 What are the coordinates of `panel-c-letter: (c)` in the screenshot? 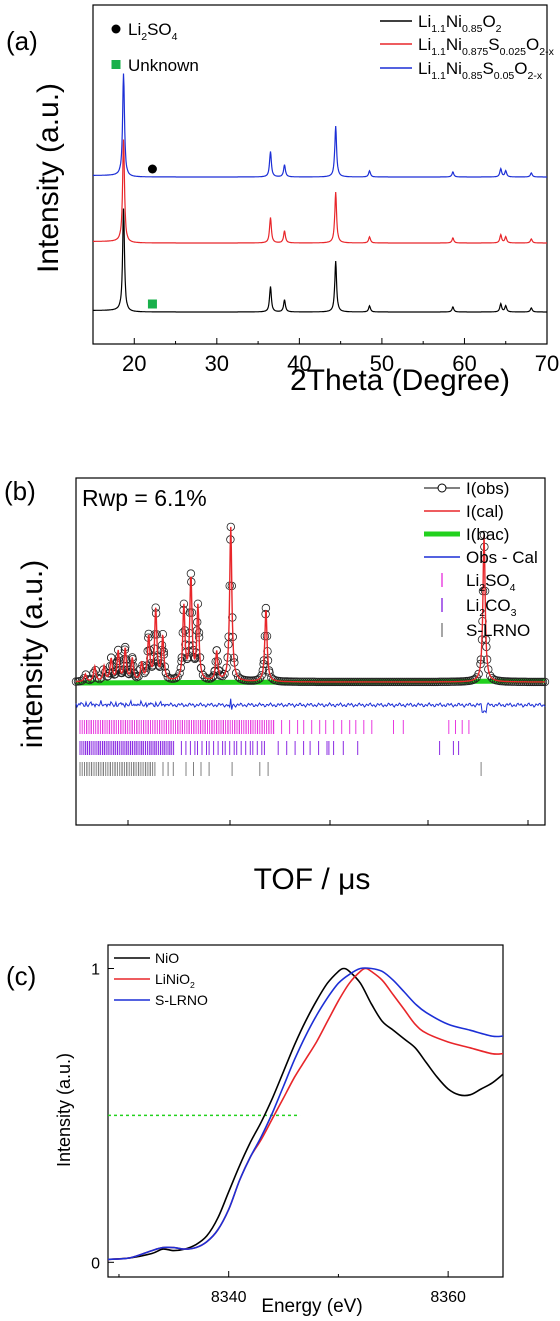 It's located at (21, 976).